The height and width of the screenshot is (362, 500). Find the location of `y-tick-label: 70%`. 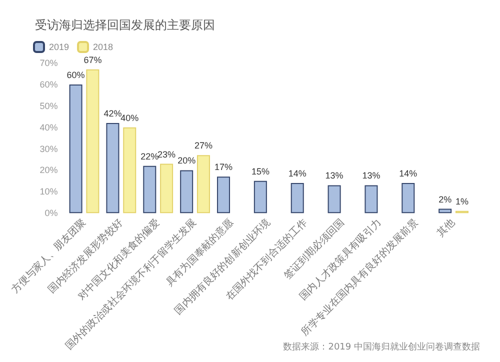

y-tick-label: 70% is located at coordinates (49, 63).